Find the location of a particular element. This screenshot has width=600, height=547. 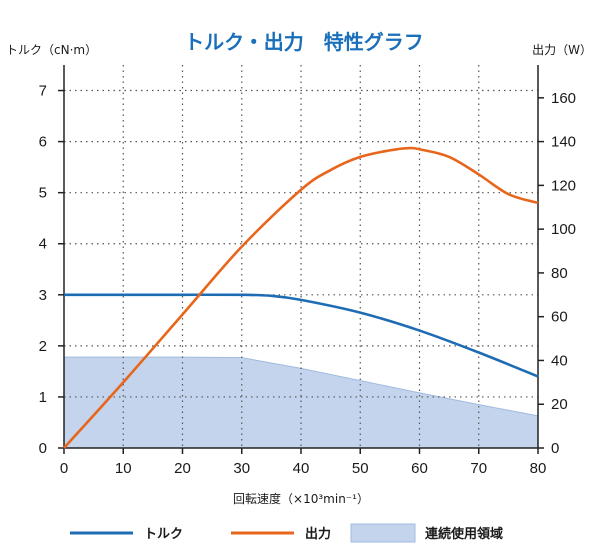

legend-label-continuous-region: 連続使用領域 is located at coordinates (464, 534).